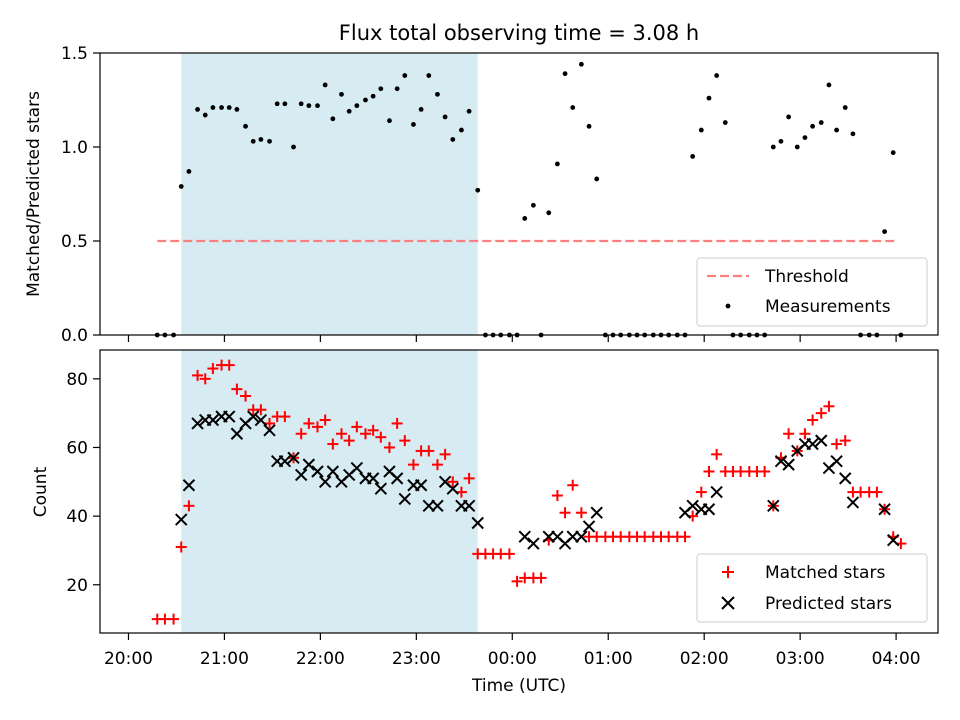  Describe the element at coordinates (77, 380) in the screenshot. I see `y-tick-label: 80` at that location.